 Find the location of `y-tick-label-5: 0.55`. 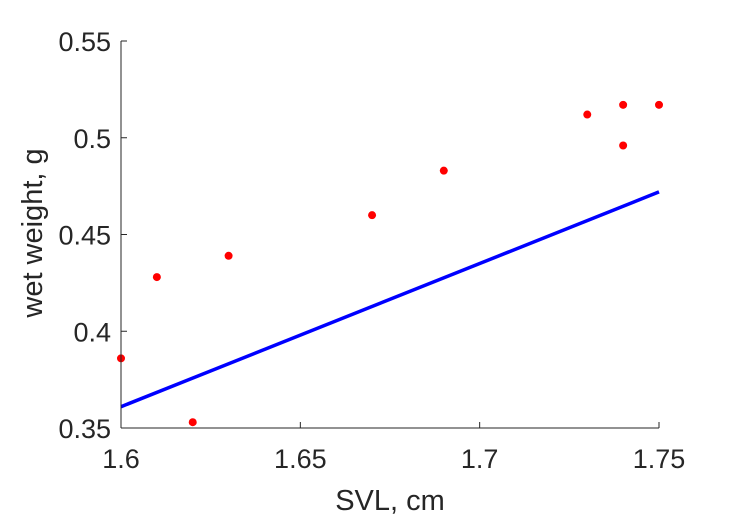

y-tick-label-5: 0.55 is located at coordinates (84, 42).